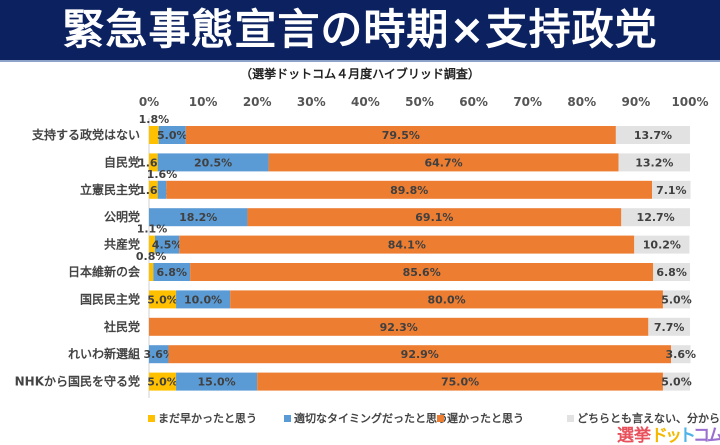  What do you see at coordinates (625, 435) in the screenshot?
I see `logo-char: 選` at bounding box center [625, 435].